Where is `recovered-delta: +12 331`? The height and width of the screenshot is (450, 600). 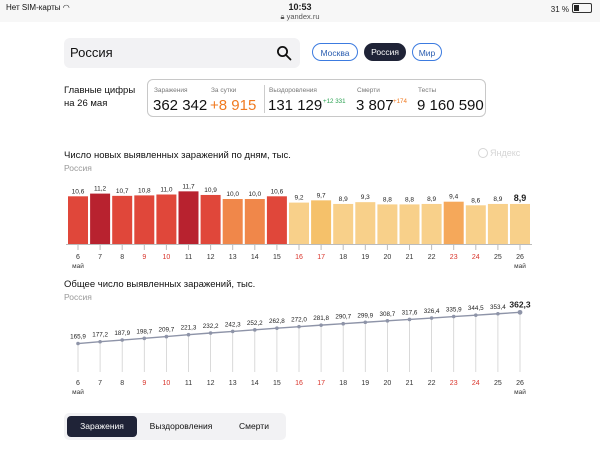
recovered-delta: +12 331 is located at coordinates (334, 101).